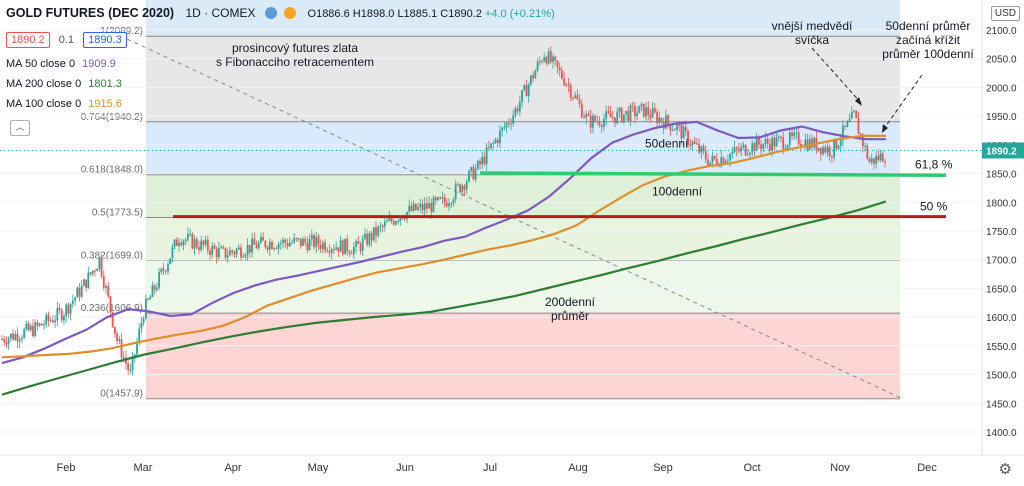 The height and width of the screenshot is (486, 1024). Describe the element at coordinates (20, 128) in the screenshot. I see `collapse-legend-icon: ︿` at that location.